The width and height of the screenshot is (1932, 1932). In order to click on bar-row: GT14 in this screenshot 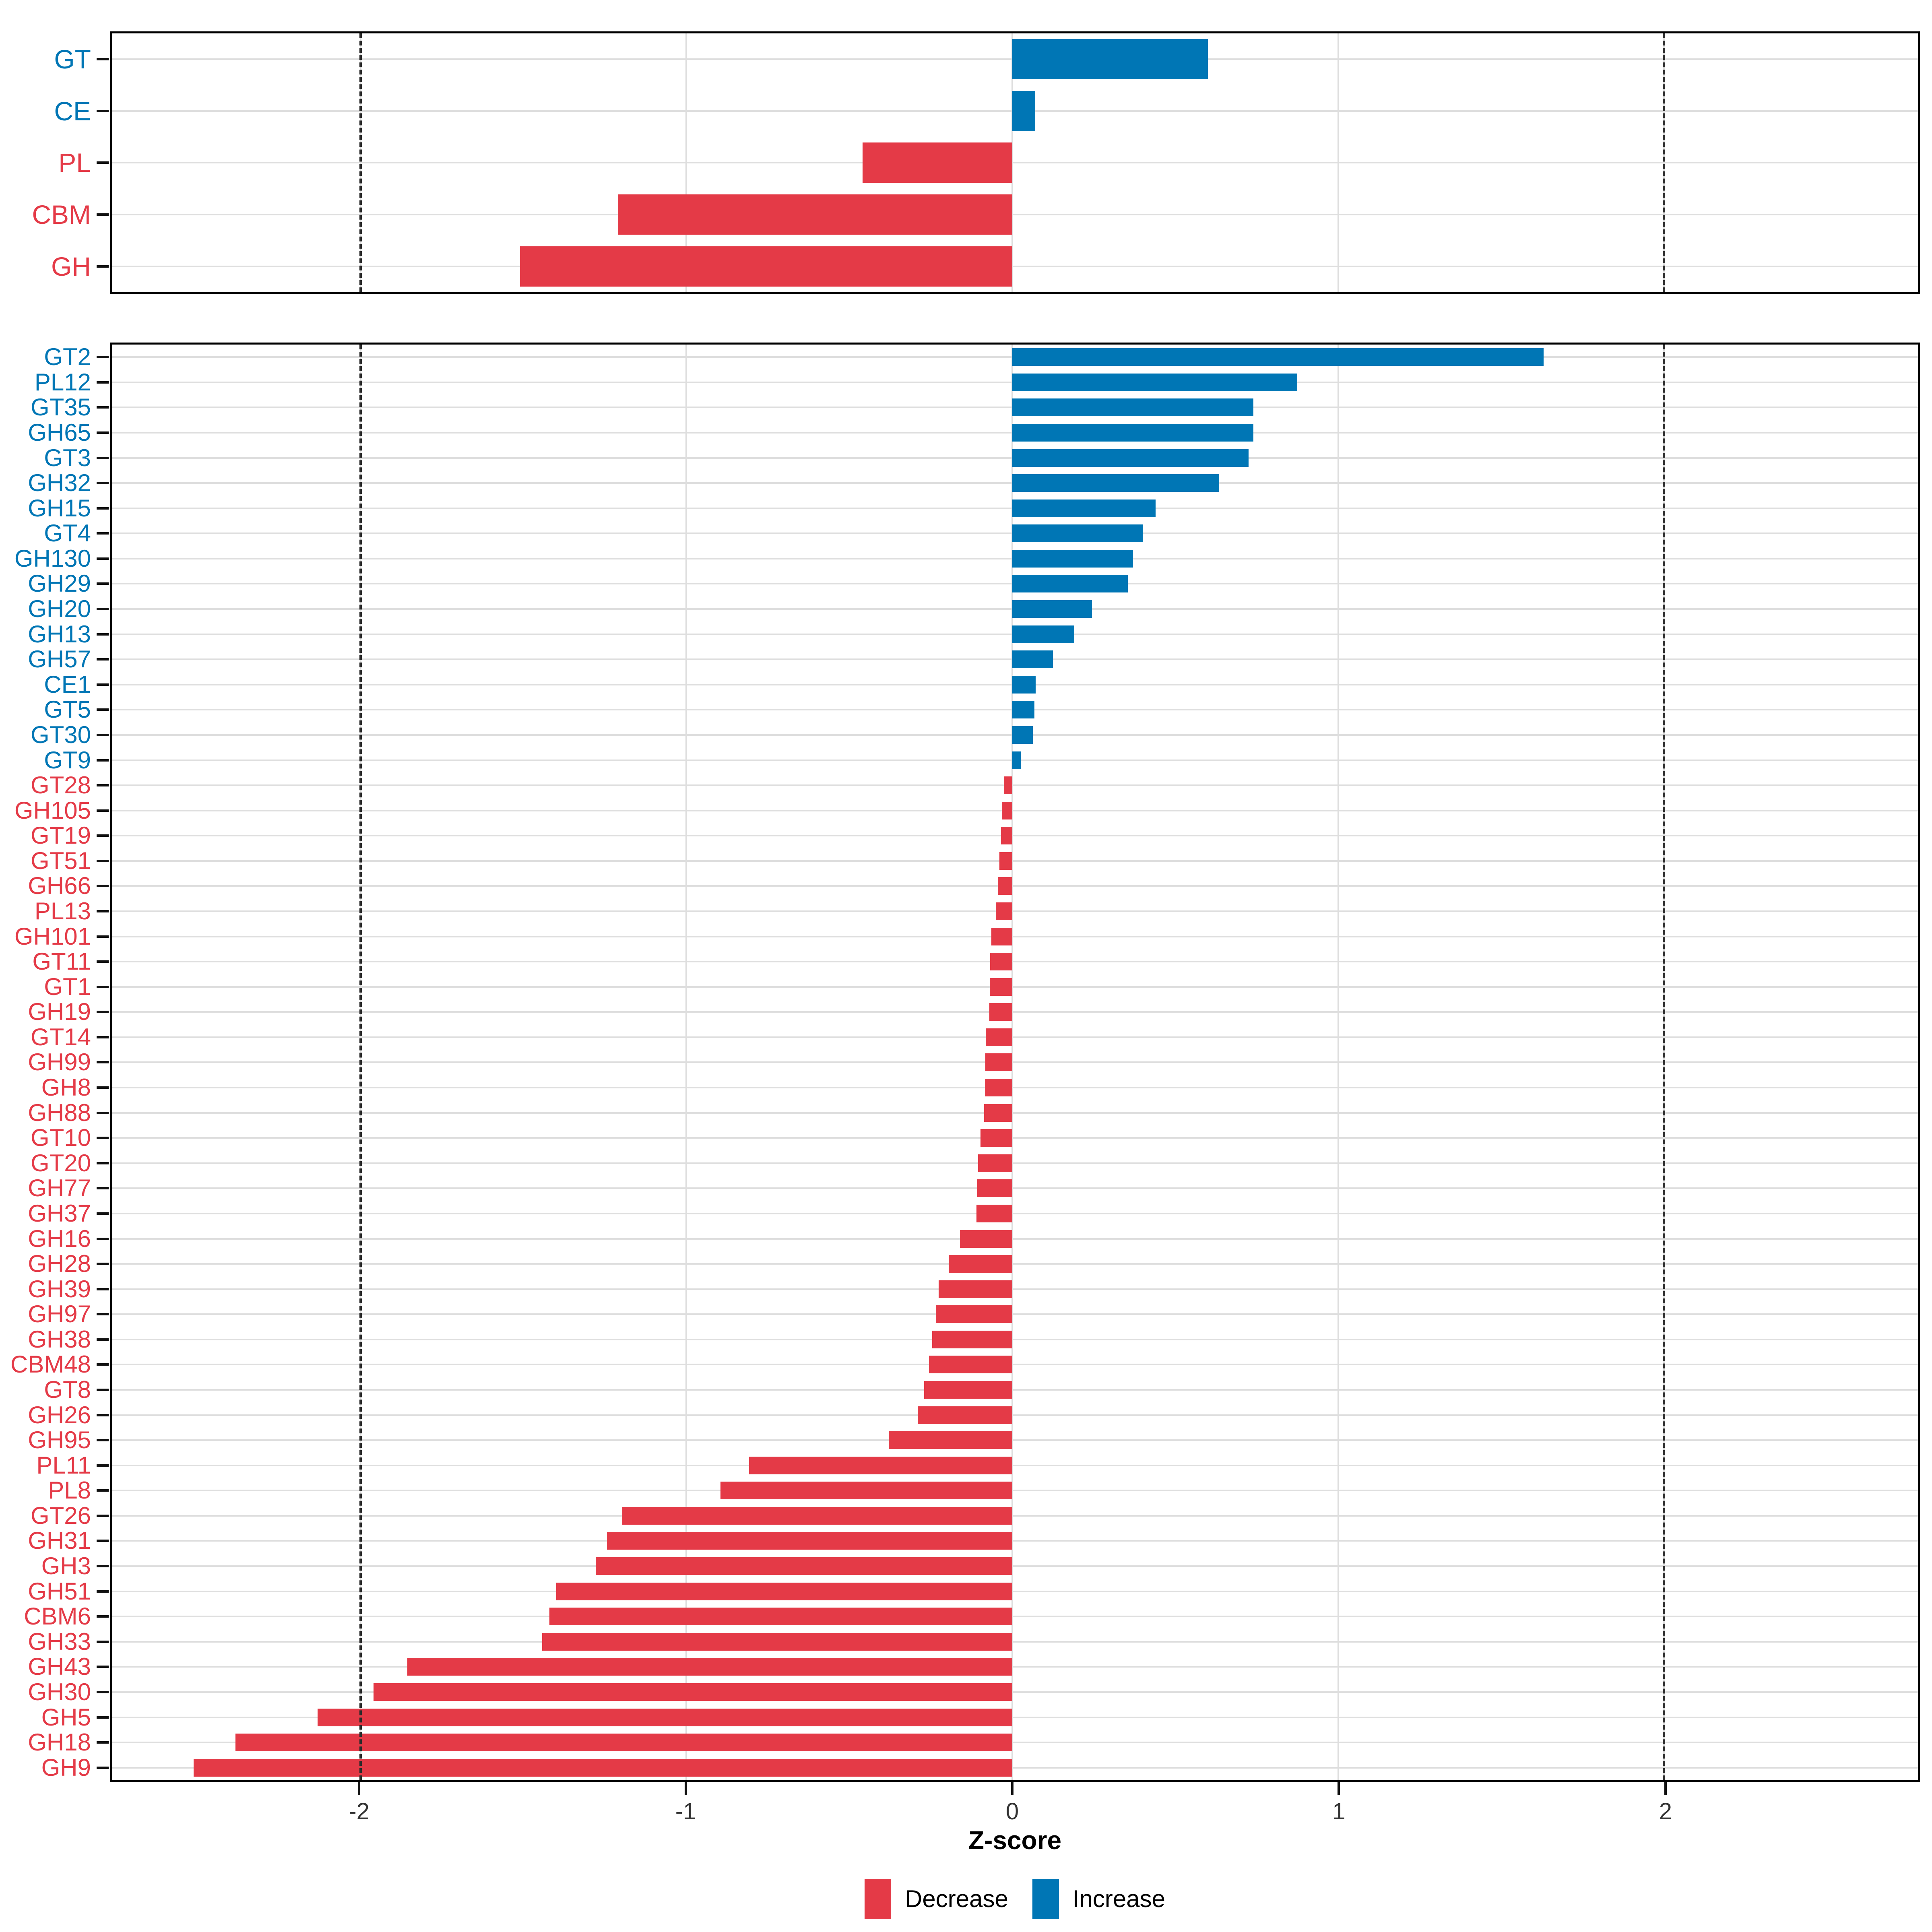, I will do `click(974, 1037)`.